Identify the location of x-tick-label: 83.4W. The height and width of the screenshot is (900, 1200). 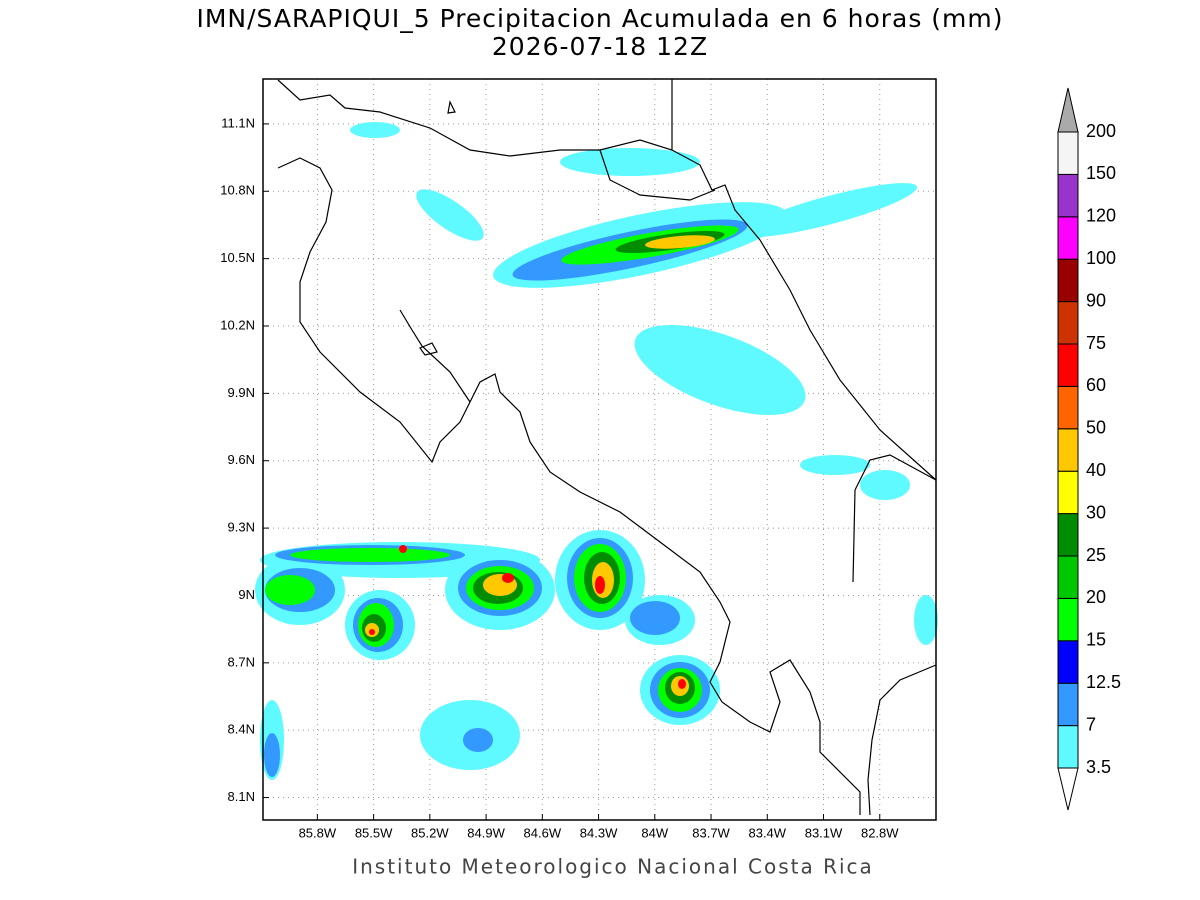
(767, 832).